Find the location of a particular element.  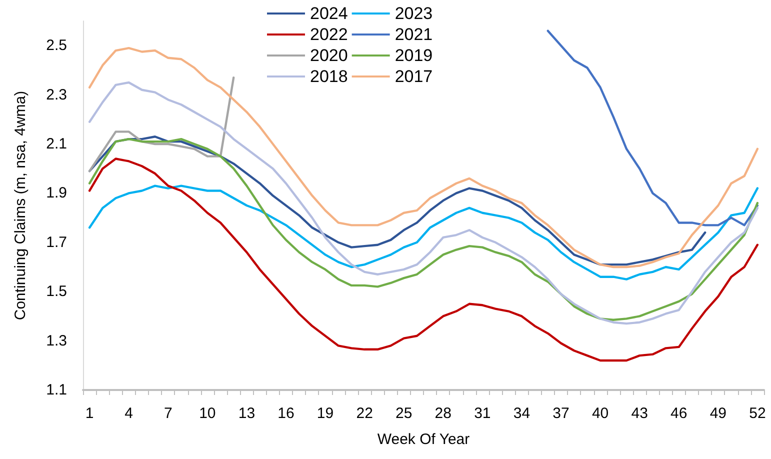

x-tick-label: 49 is located at coordinates (718, 413).